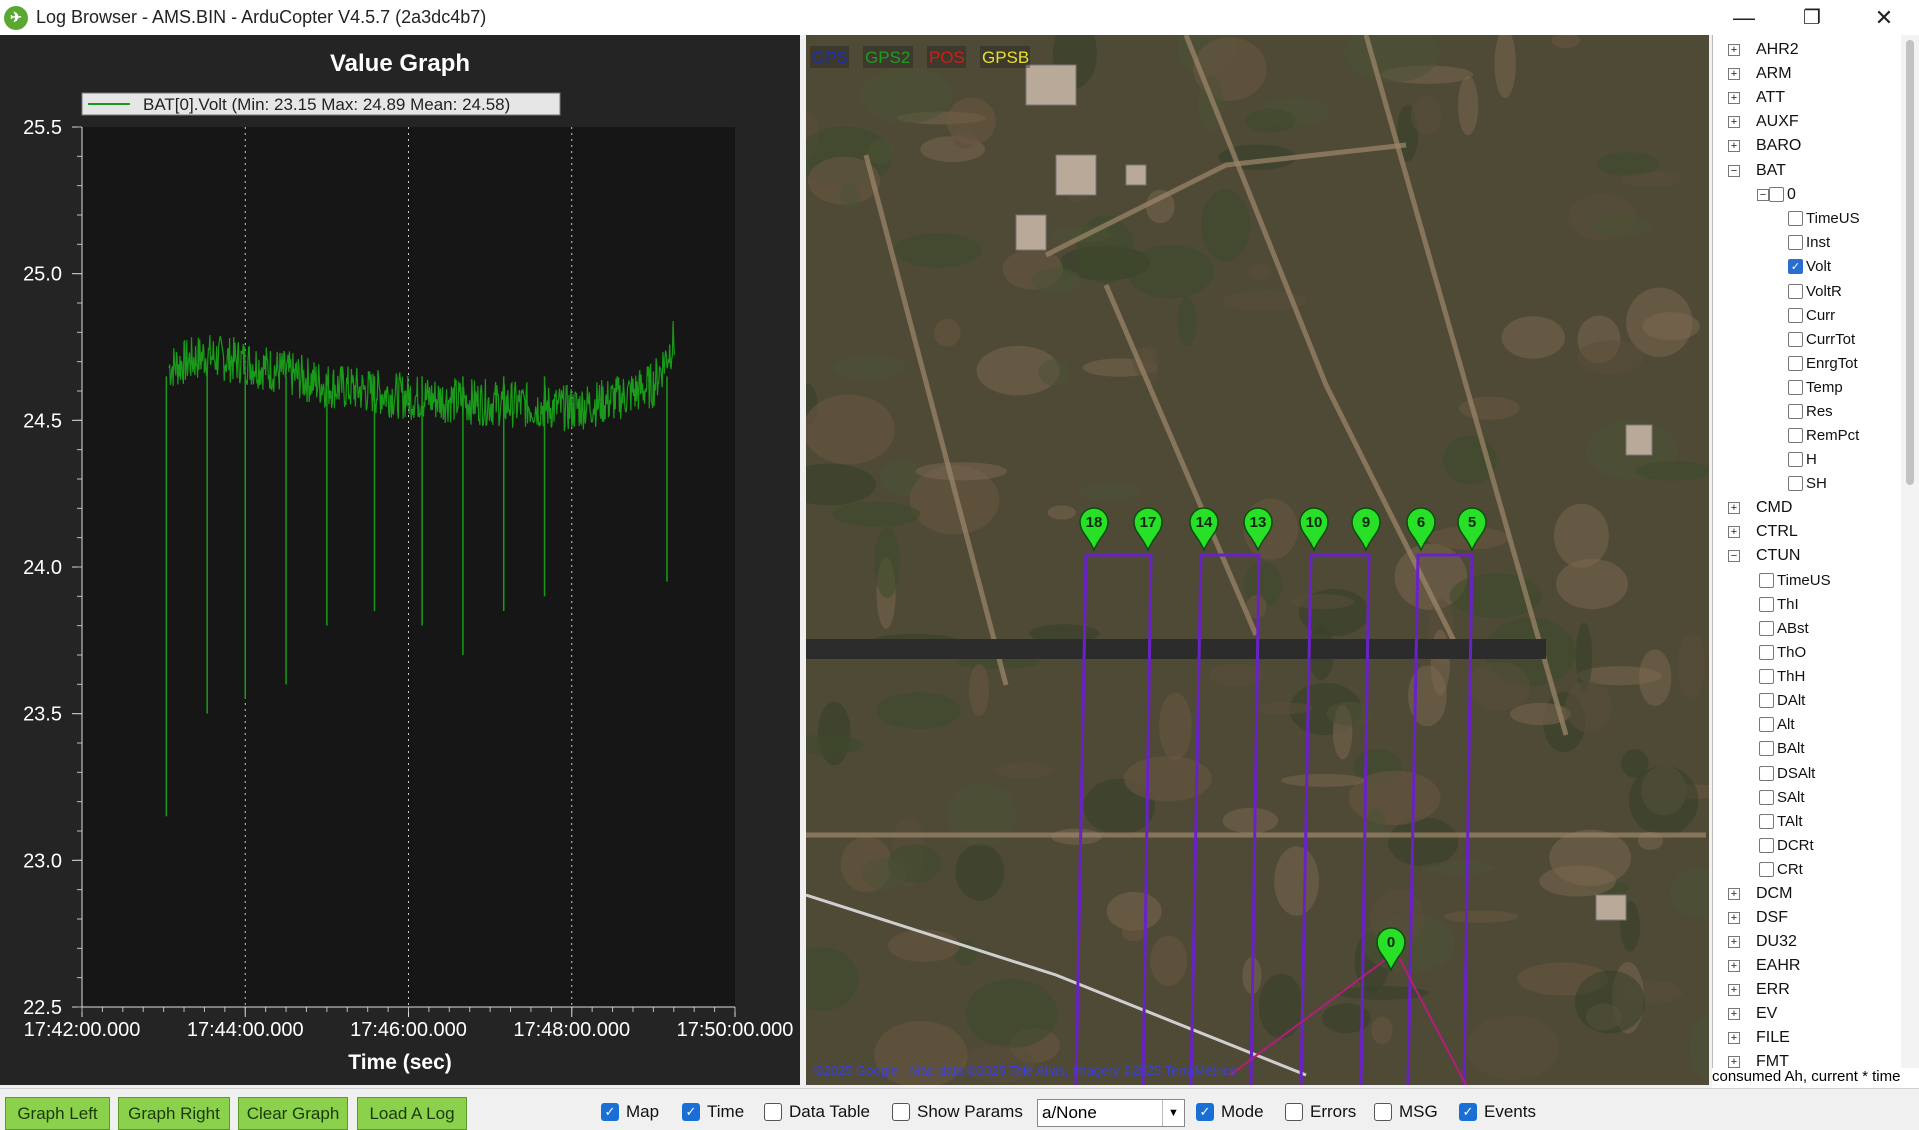  I want to click on waypoint-marker: 6, so click(1421, 529).